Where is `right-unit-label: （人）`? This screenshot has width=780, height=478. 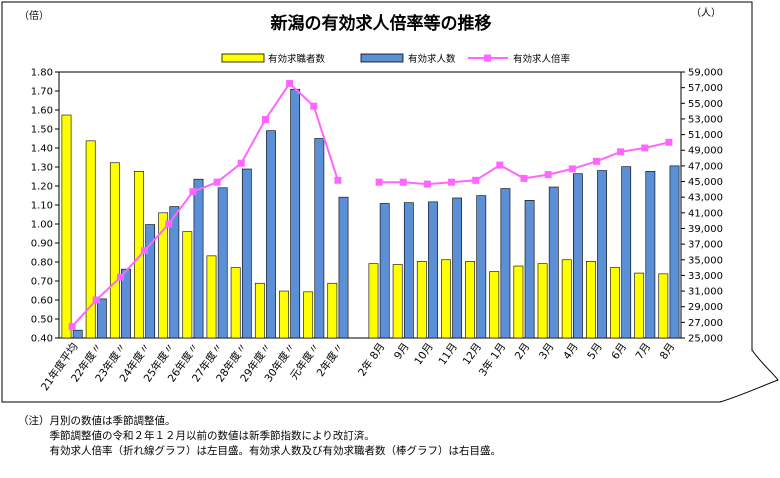 right-unit-label: （人） is located at coordinates (706, 13).